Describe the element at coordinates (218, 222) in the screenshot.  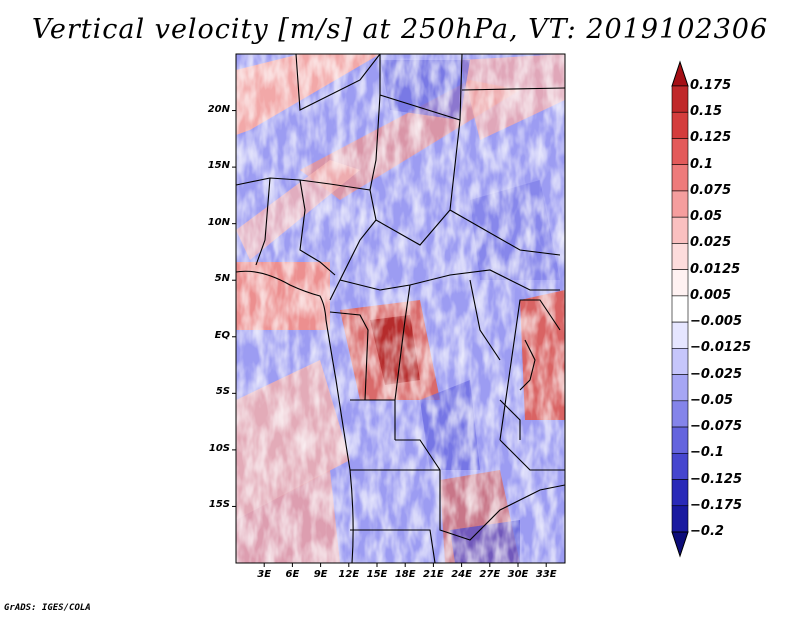
I see `lat-tick-label: 10N` at that location.